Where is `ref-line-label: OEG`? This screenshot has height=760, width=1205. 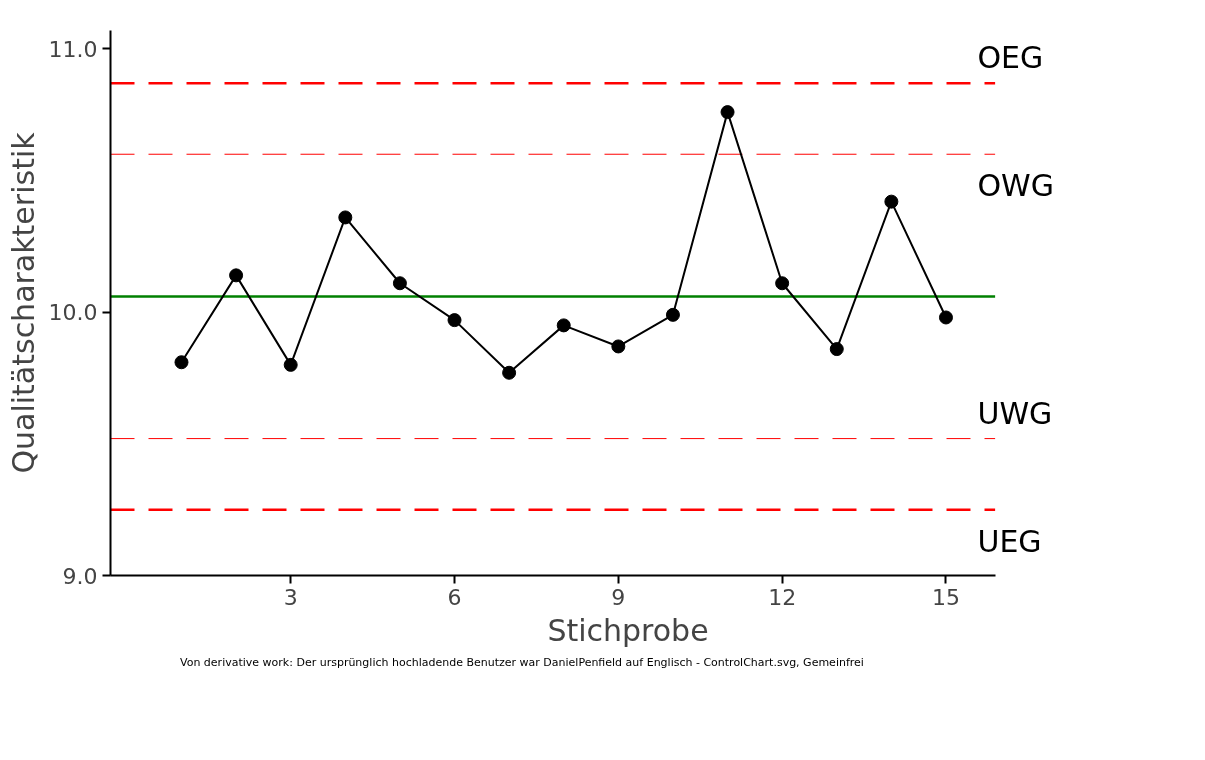
ref-line-label: OEG is located at coordinates (1010, 58).